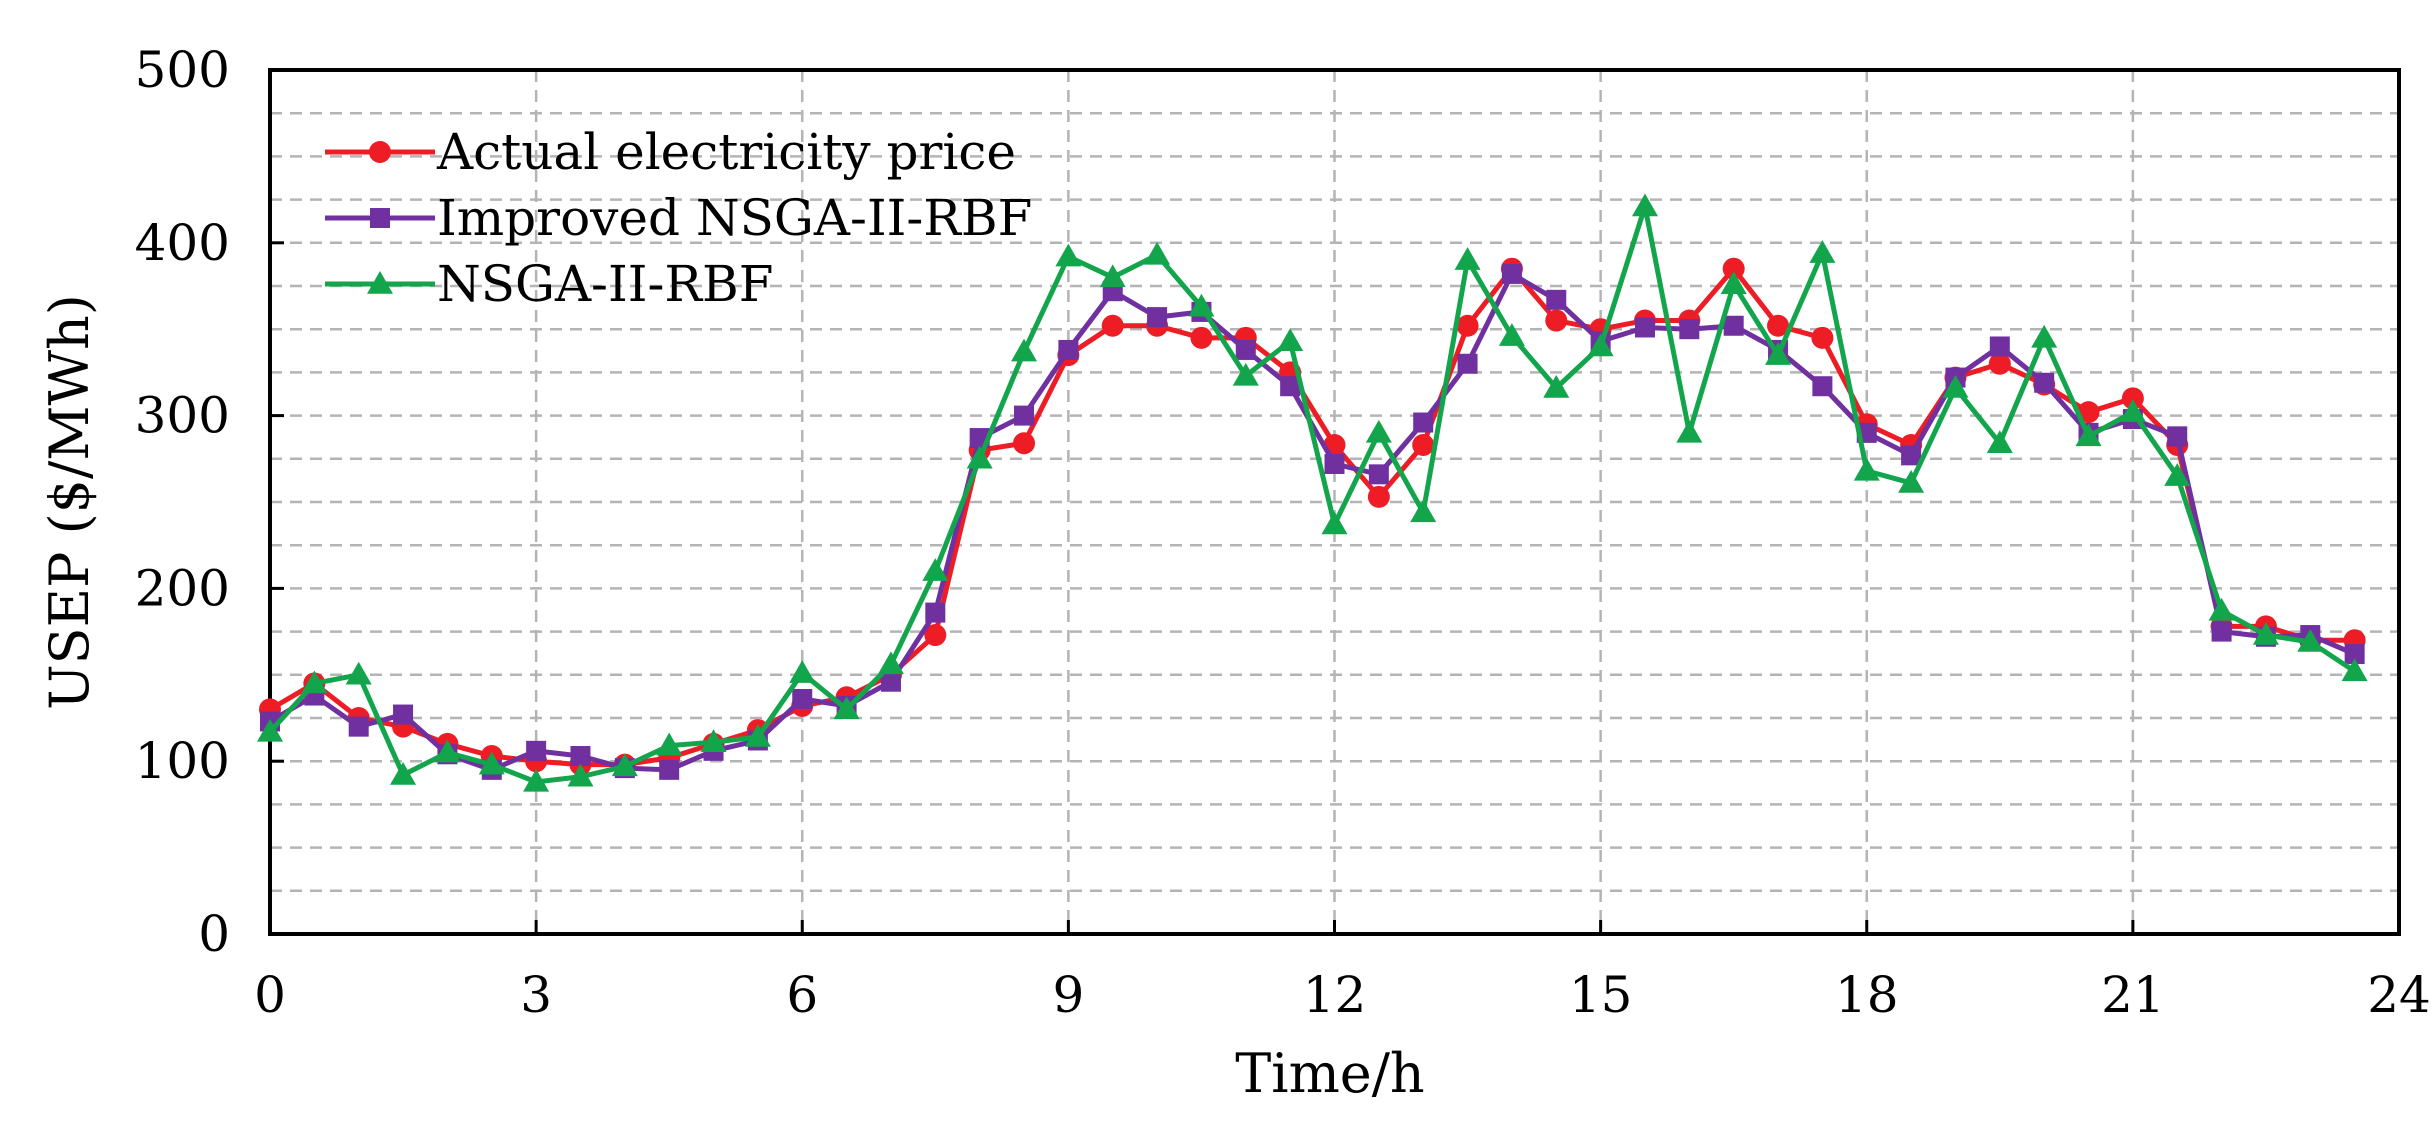 The image size is (2433, 1135). What do you see at coordinates (214, 934) in the screenshot?
I see `y-tick-label: 0` at bounding box center [214, 934].